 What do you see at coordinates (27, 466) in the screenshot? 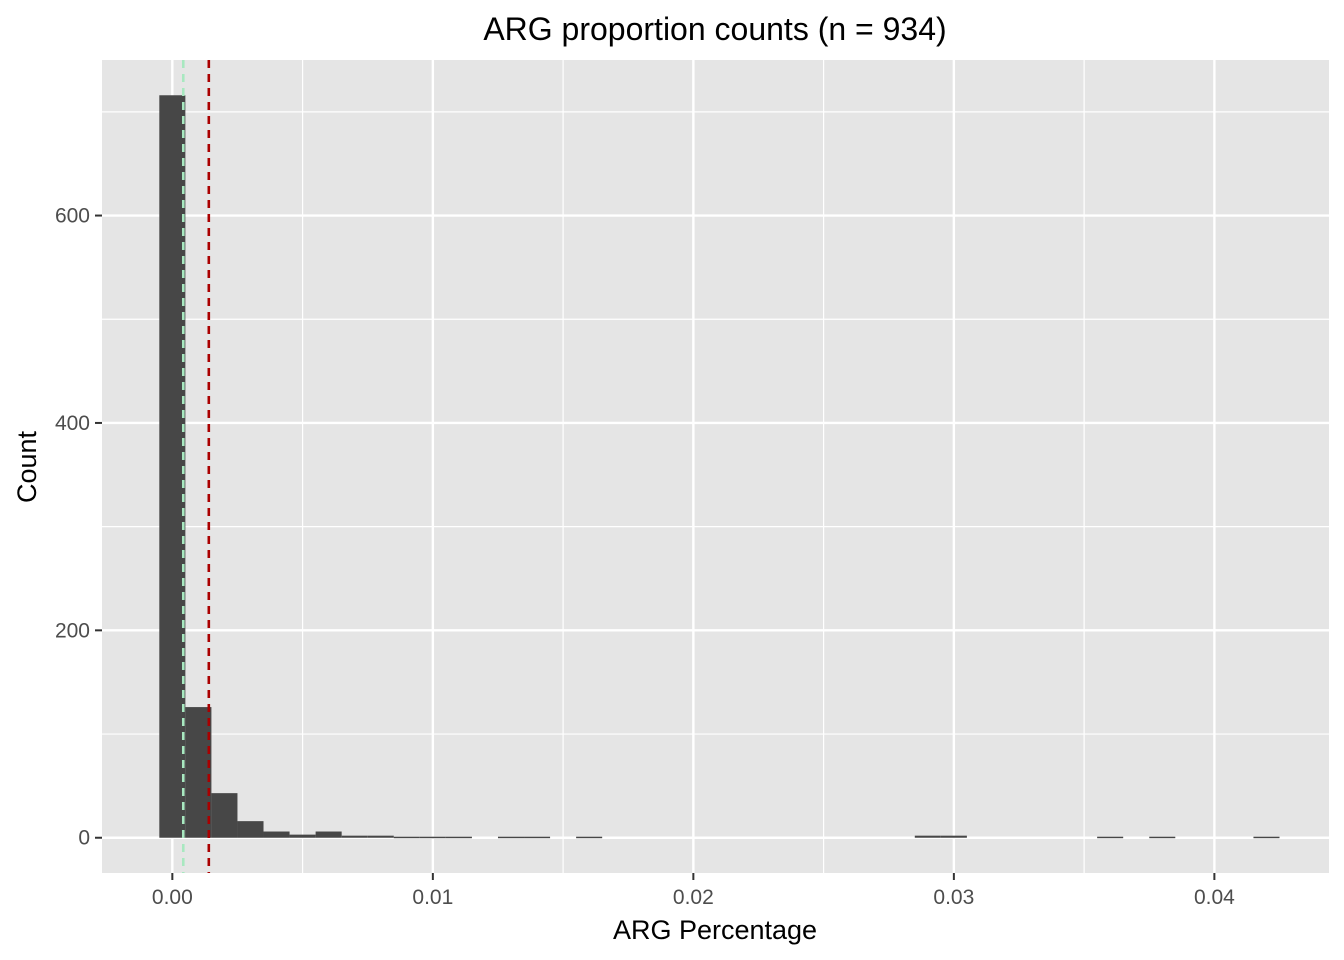
I see `y-axis-title: Count` at bounding box center [27, 466].